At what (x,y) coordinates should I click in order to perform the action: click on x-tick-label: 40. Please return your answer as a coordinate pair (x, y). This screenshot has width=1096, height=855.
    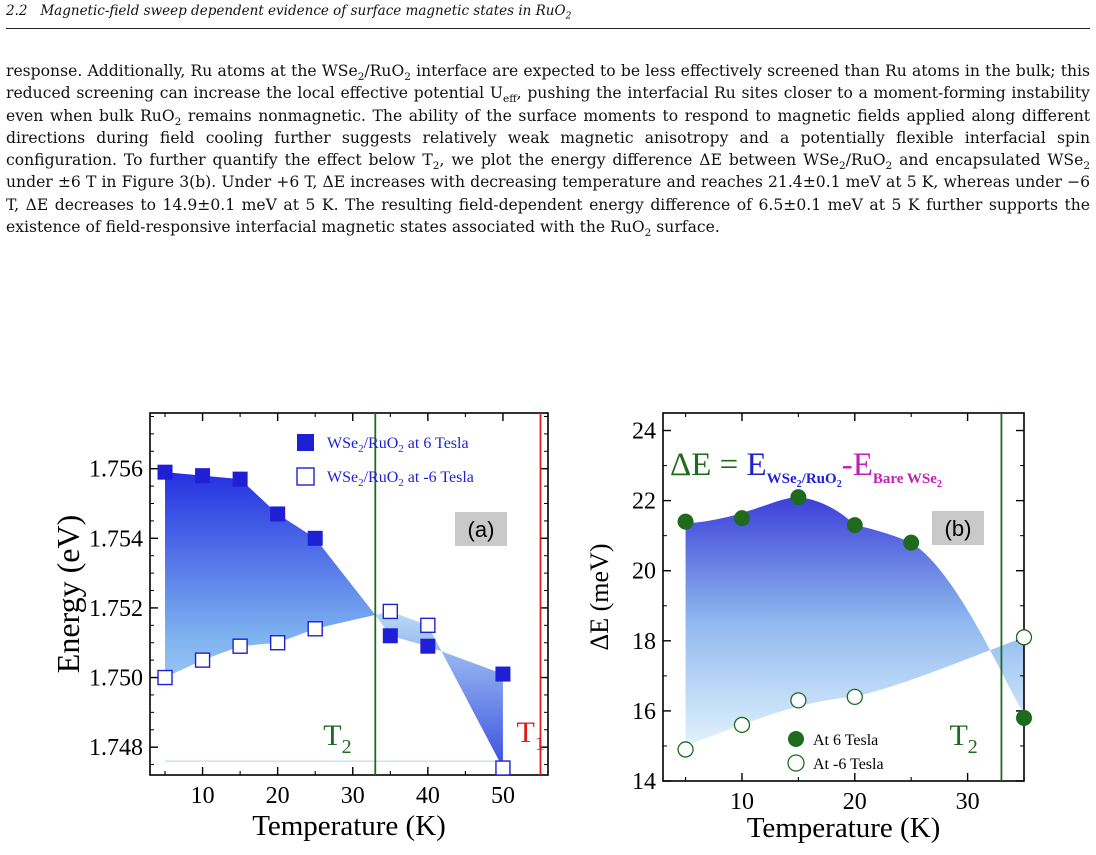
    Looking at the image, I should click on (428, 796).